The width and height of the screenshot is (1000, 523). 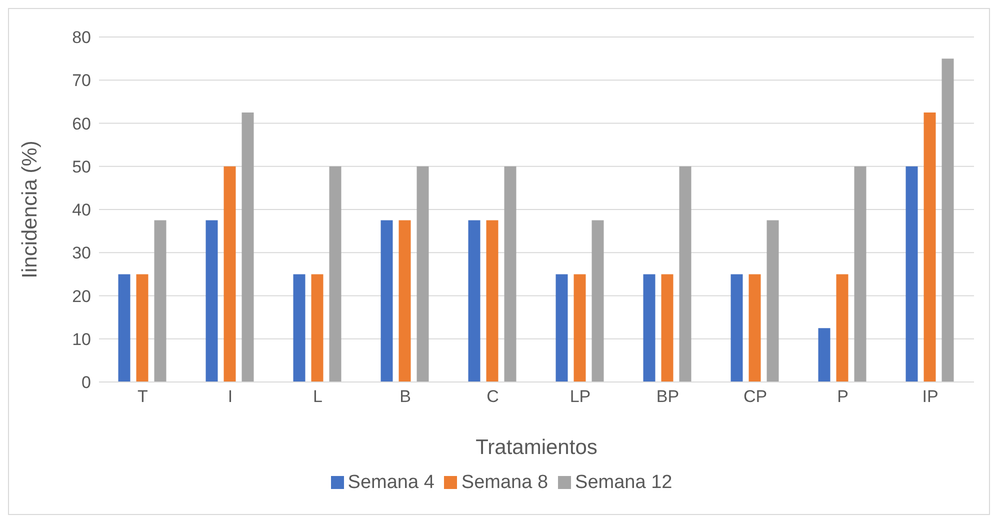 What do you see at coordinates (86, 382) in the screenshot?
I see `y-tick-label: 0` at bounding box center [86, 382].